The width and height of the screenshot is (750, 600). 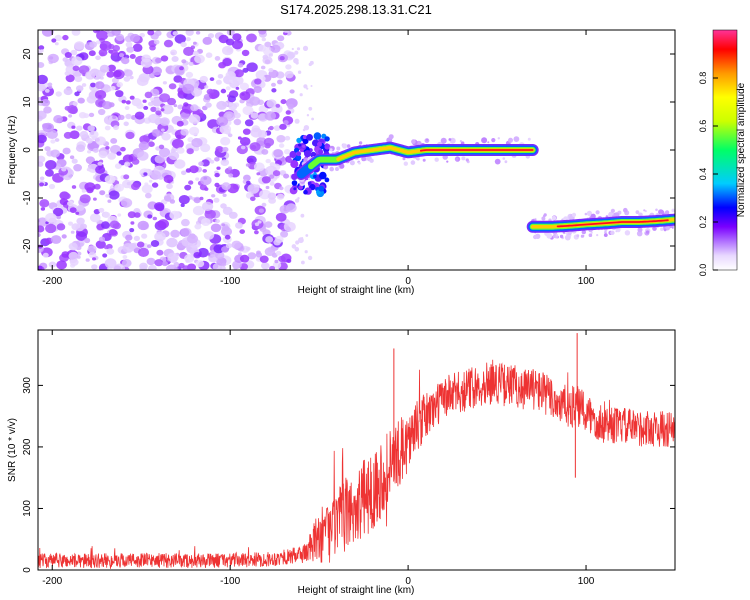 What do you see at coordinates (417, 160) in the screenshot?
I see `track-upper` at bounding box center [417, 160].